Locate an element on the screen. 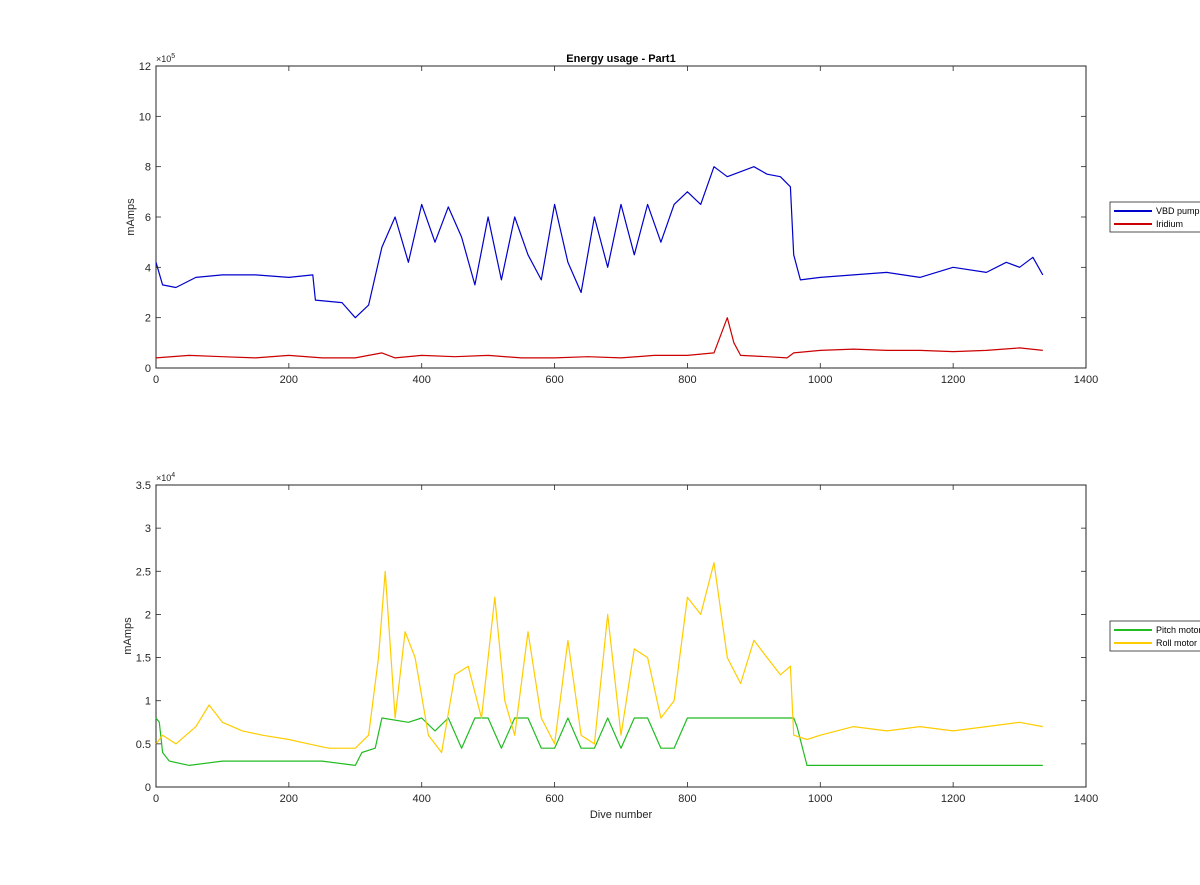  legend-label-roll-motor: Roll motor is located at coordinates (1176, 643).